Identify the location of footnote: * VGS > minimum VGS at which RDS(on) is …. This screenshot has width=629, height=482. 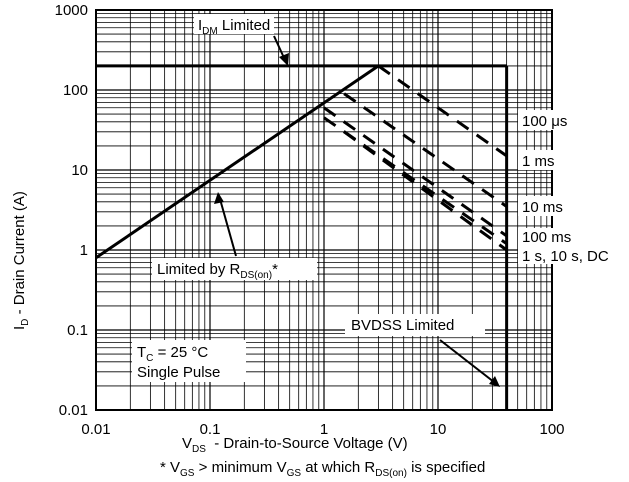
(322, 469).